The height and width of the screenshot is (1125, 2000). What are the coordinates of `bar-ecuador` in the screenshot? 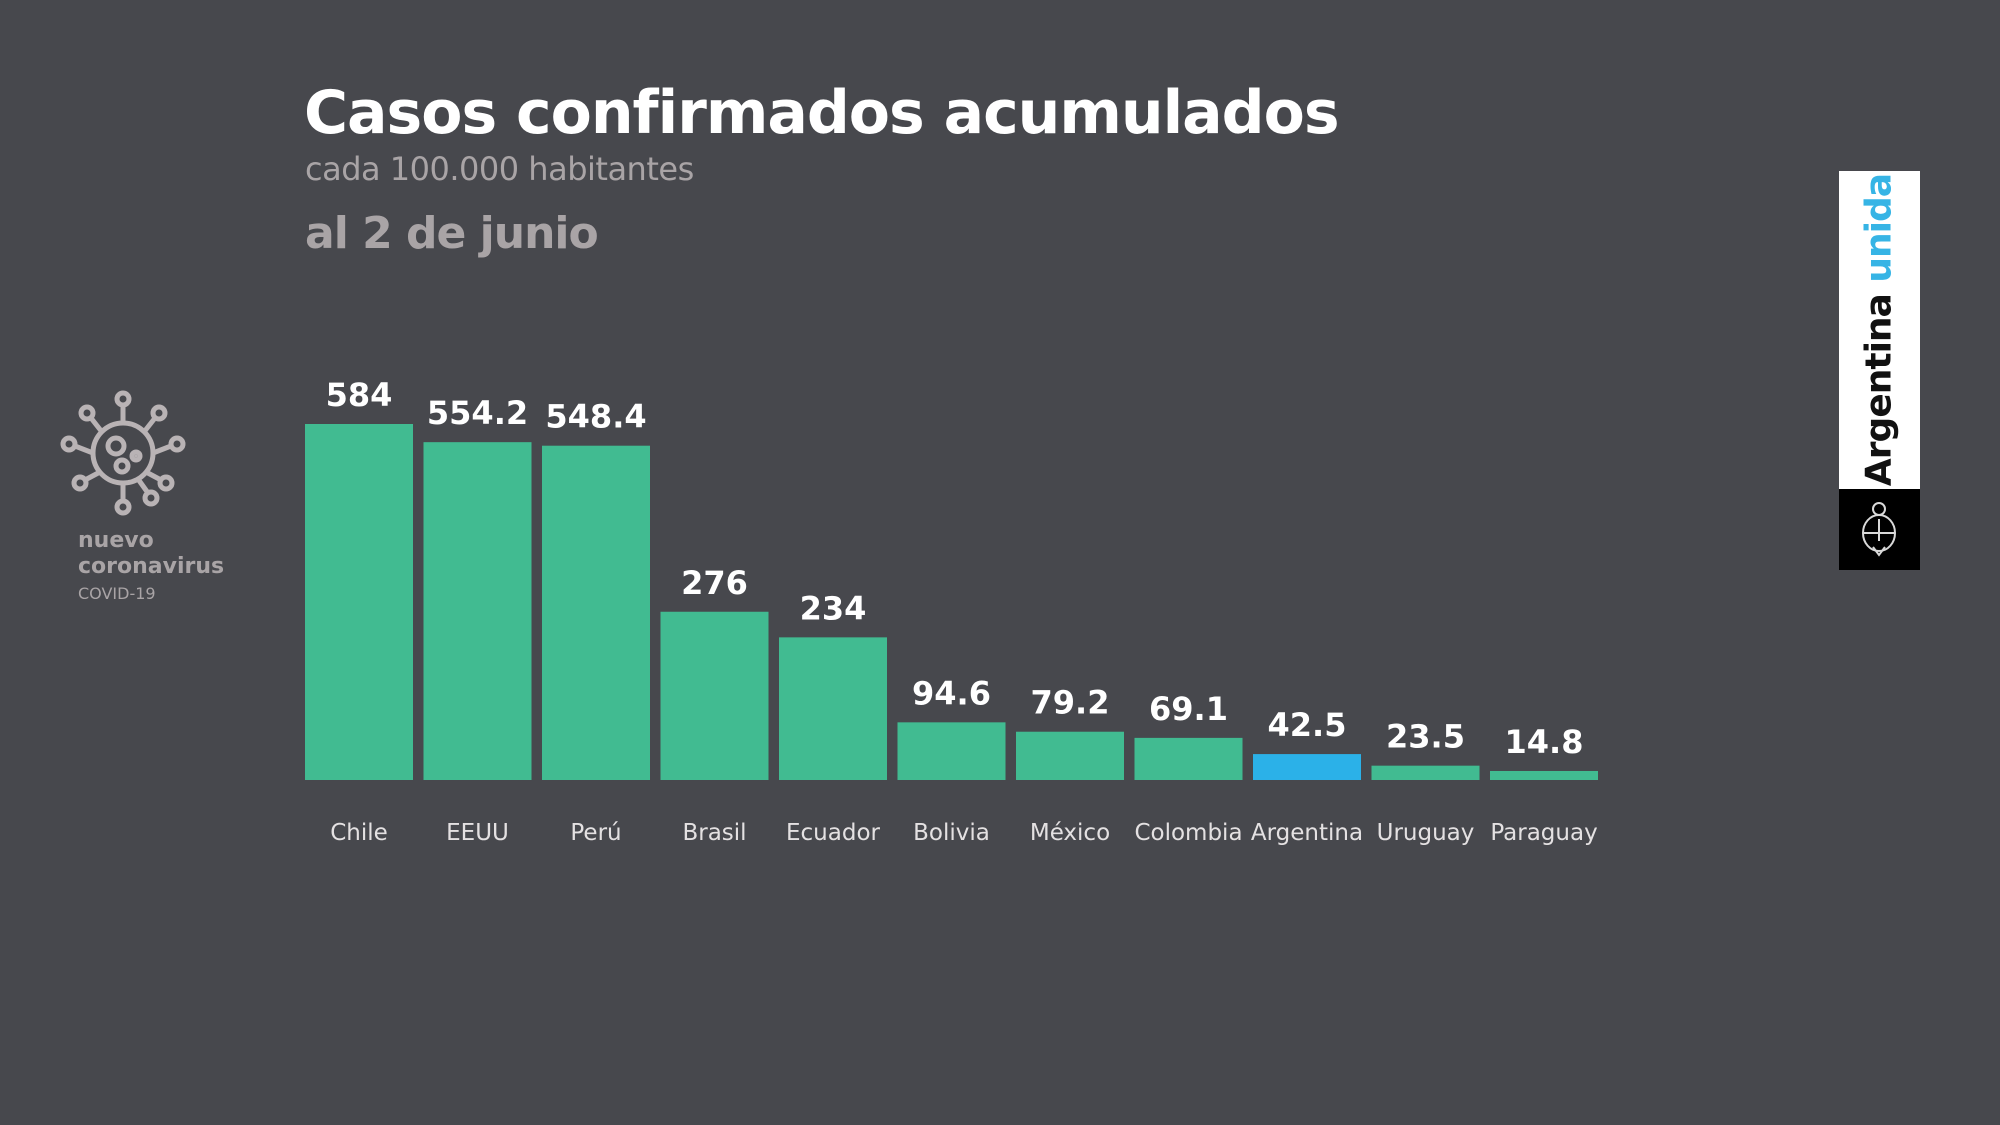 It's located at (833, 708).